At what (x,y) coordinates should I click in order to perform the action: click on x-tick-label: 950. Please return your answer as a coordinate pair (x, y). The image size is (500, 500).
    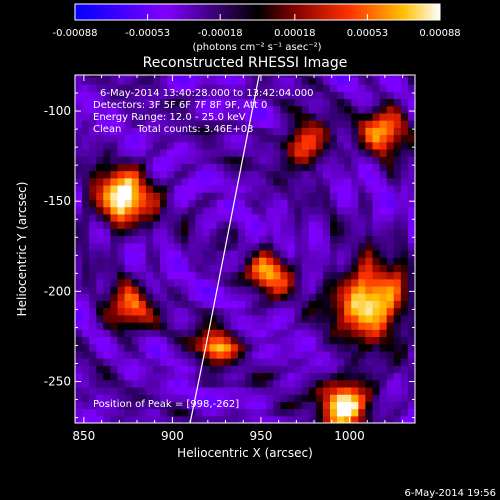
    Looking at the image, I should click on (260, 436).